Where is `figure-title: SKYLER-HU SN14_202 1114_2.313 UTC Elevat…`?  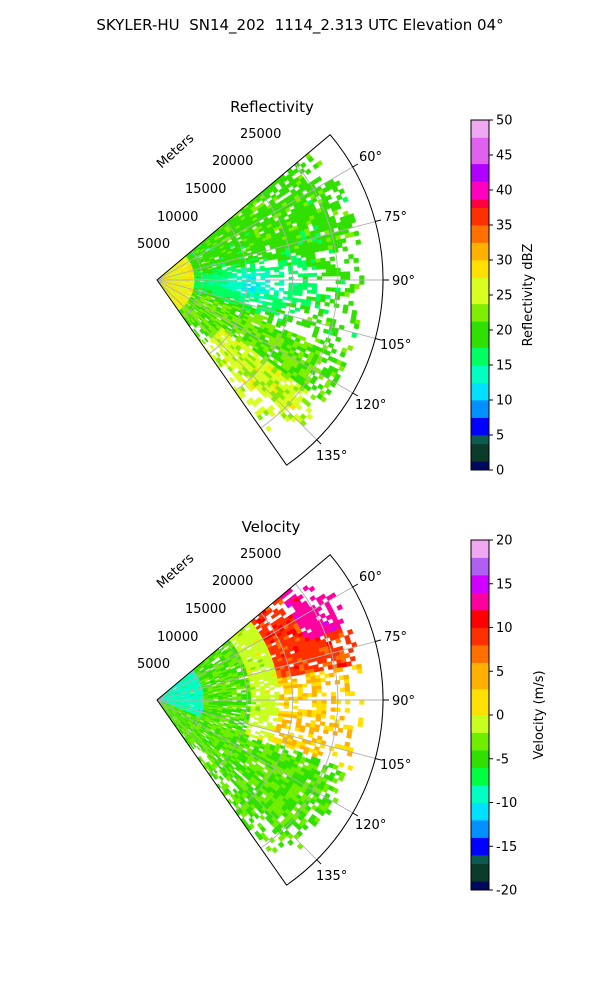
figure-title: SKYLER-HU SN14_202 1114_2.313 UTC Elevat… is located at coordinates (300, 25).